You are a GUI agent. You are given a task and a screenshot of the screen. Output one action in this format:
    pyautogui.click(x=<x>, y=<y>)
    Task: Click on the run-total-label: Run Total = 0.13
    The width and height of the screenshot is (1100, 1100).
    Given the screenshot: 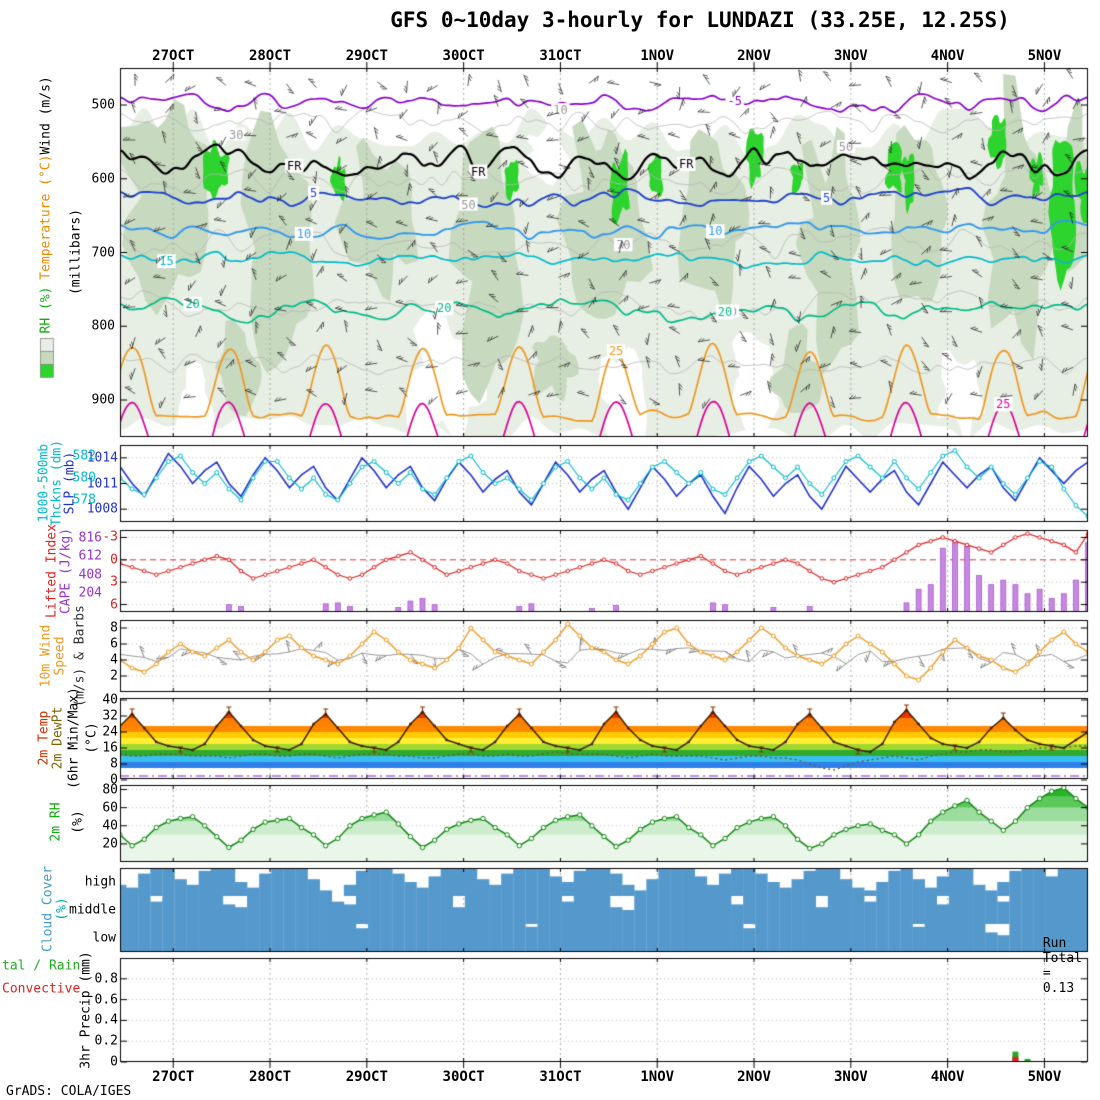 What is the action you would take?
    pyautogui.click(x=1062, y=966)
    